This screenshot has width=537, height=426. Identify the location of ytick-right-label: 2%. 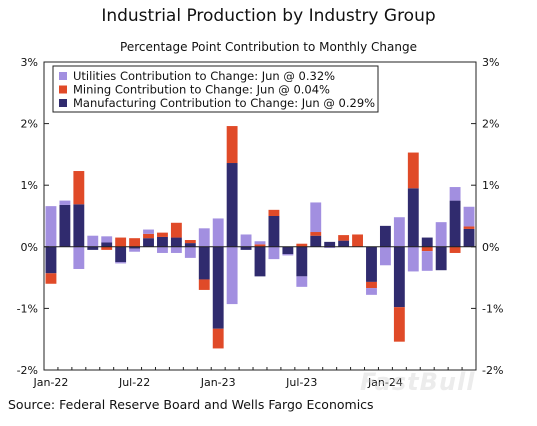
(490, 124).